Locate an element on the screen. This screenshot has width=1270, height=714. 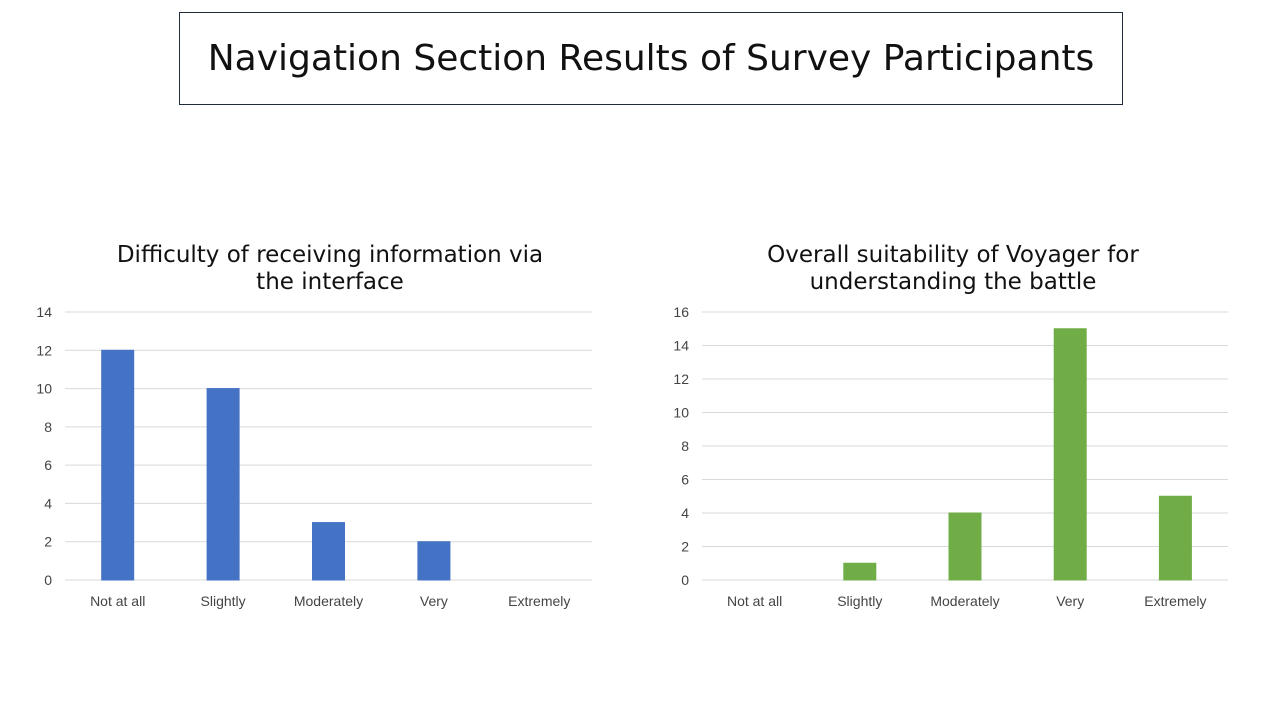
chart-2-title-line-1: Overall suitability of Voyager for is located at coordinates (953, 255).